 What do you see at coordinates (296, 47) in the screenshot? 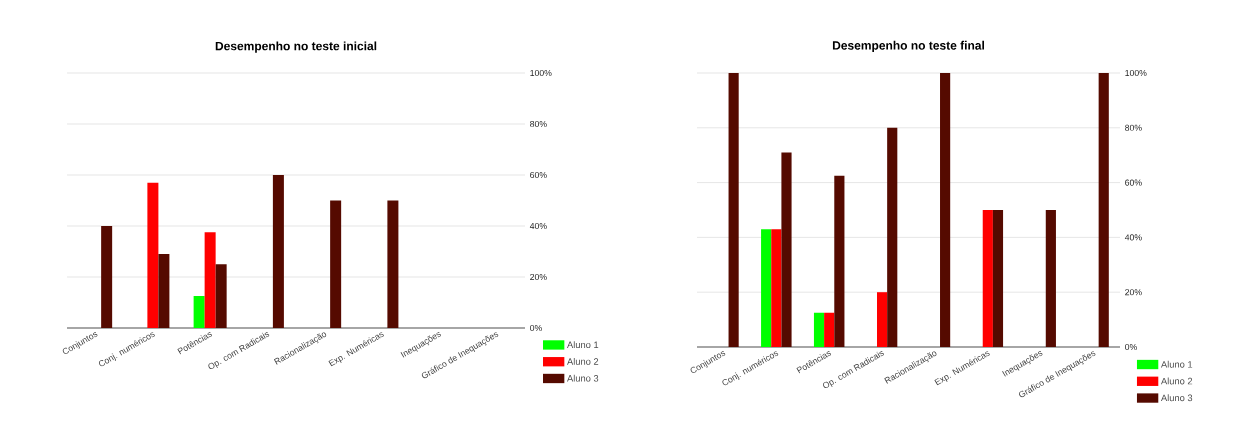
I see `chart-title: Desempenho no teste inicial` at bounding box center [296, 47].